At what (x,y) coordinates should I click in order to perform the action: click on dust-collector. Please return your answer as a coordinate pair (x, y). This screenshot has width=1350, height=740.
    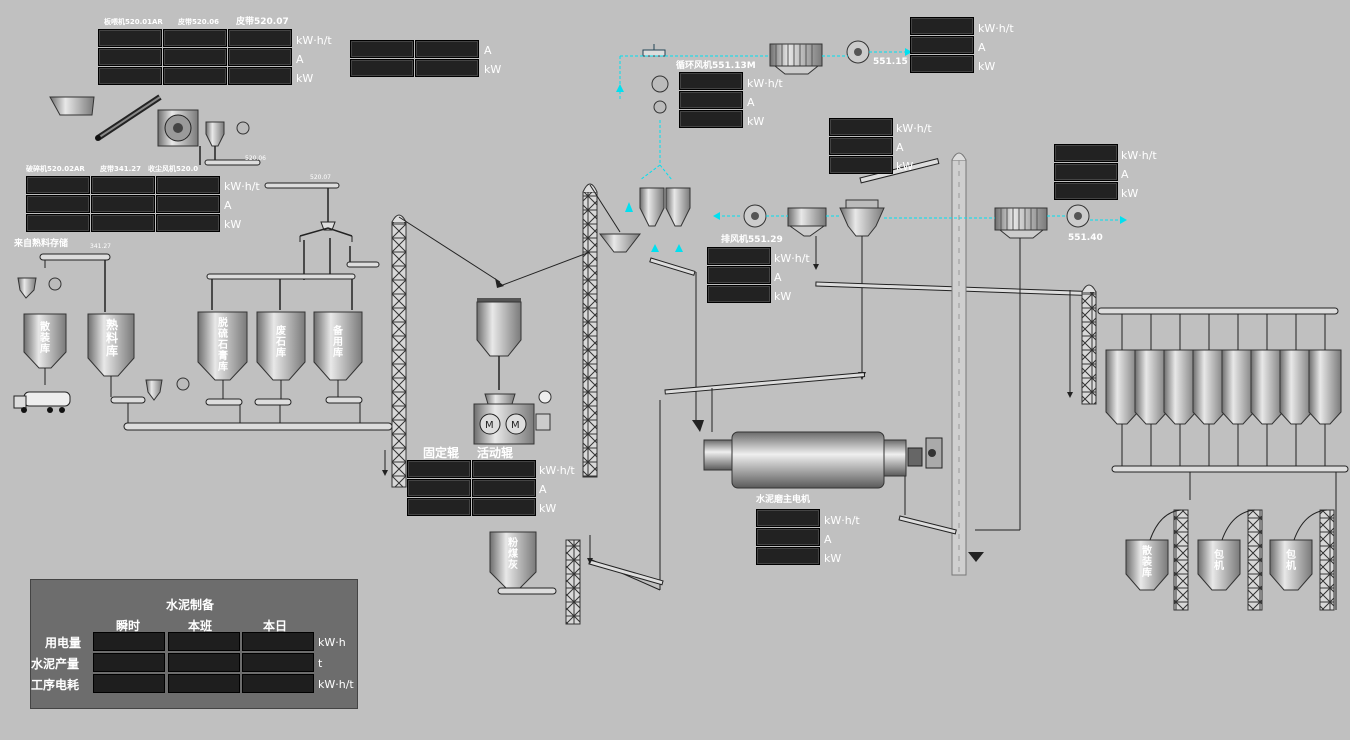
    Looking at the image, I should click on (227, 134).